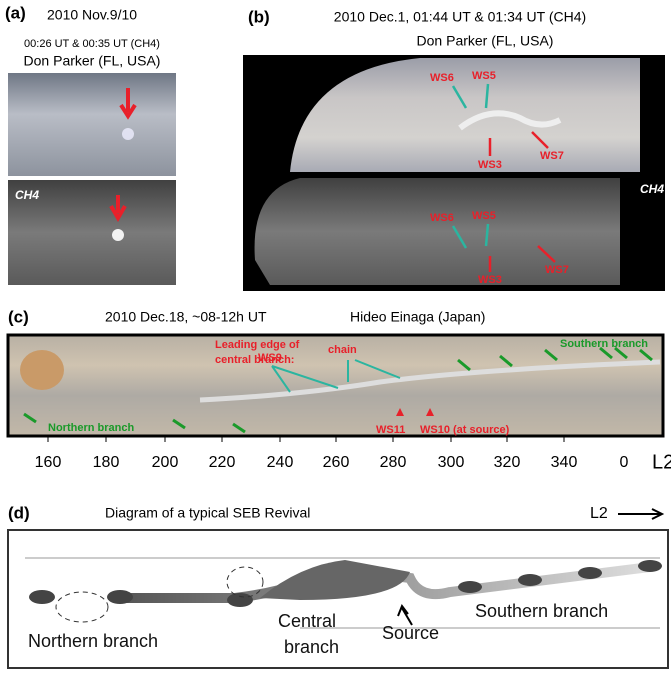  Describe the element at coordinates (270, 358) in the screenshot. I see `annotation: WS9` at that location.